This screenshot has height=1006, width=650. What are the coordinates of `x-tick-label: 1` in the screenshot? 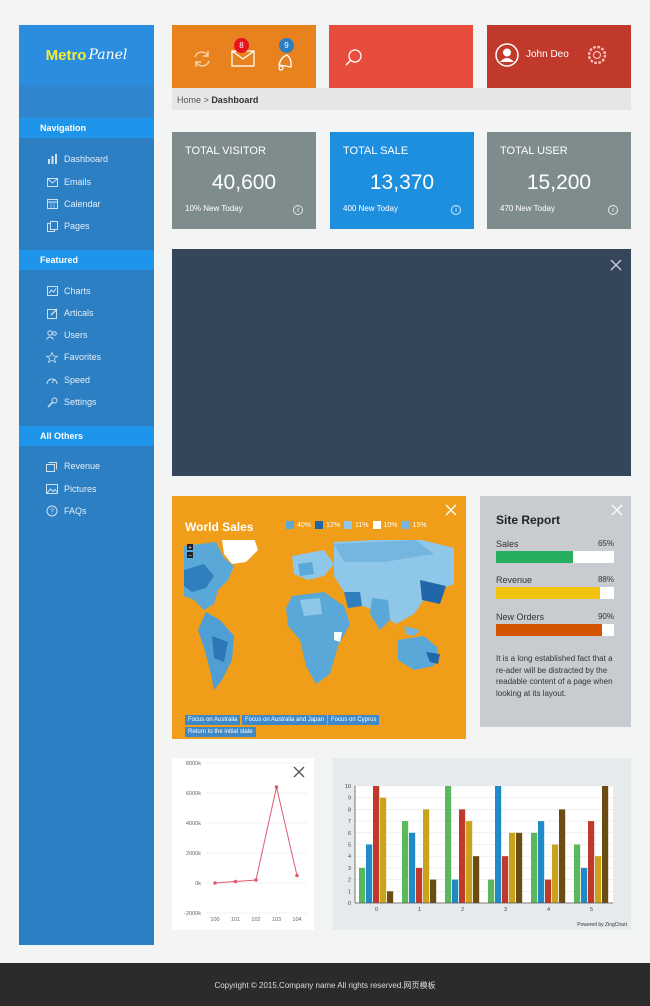 It's located at (419, 910).